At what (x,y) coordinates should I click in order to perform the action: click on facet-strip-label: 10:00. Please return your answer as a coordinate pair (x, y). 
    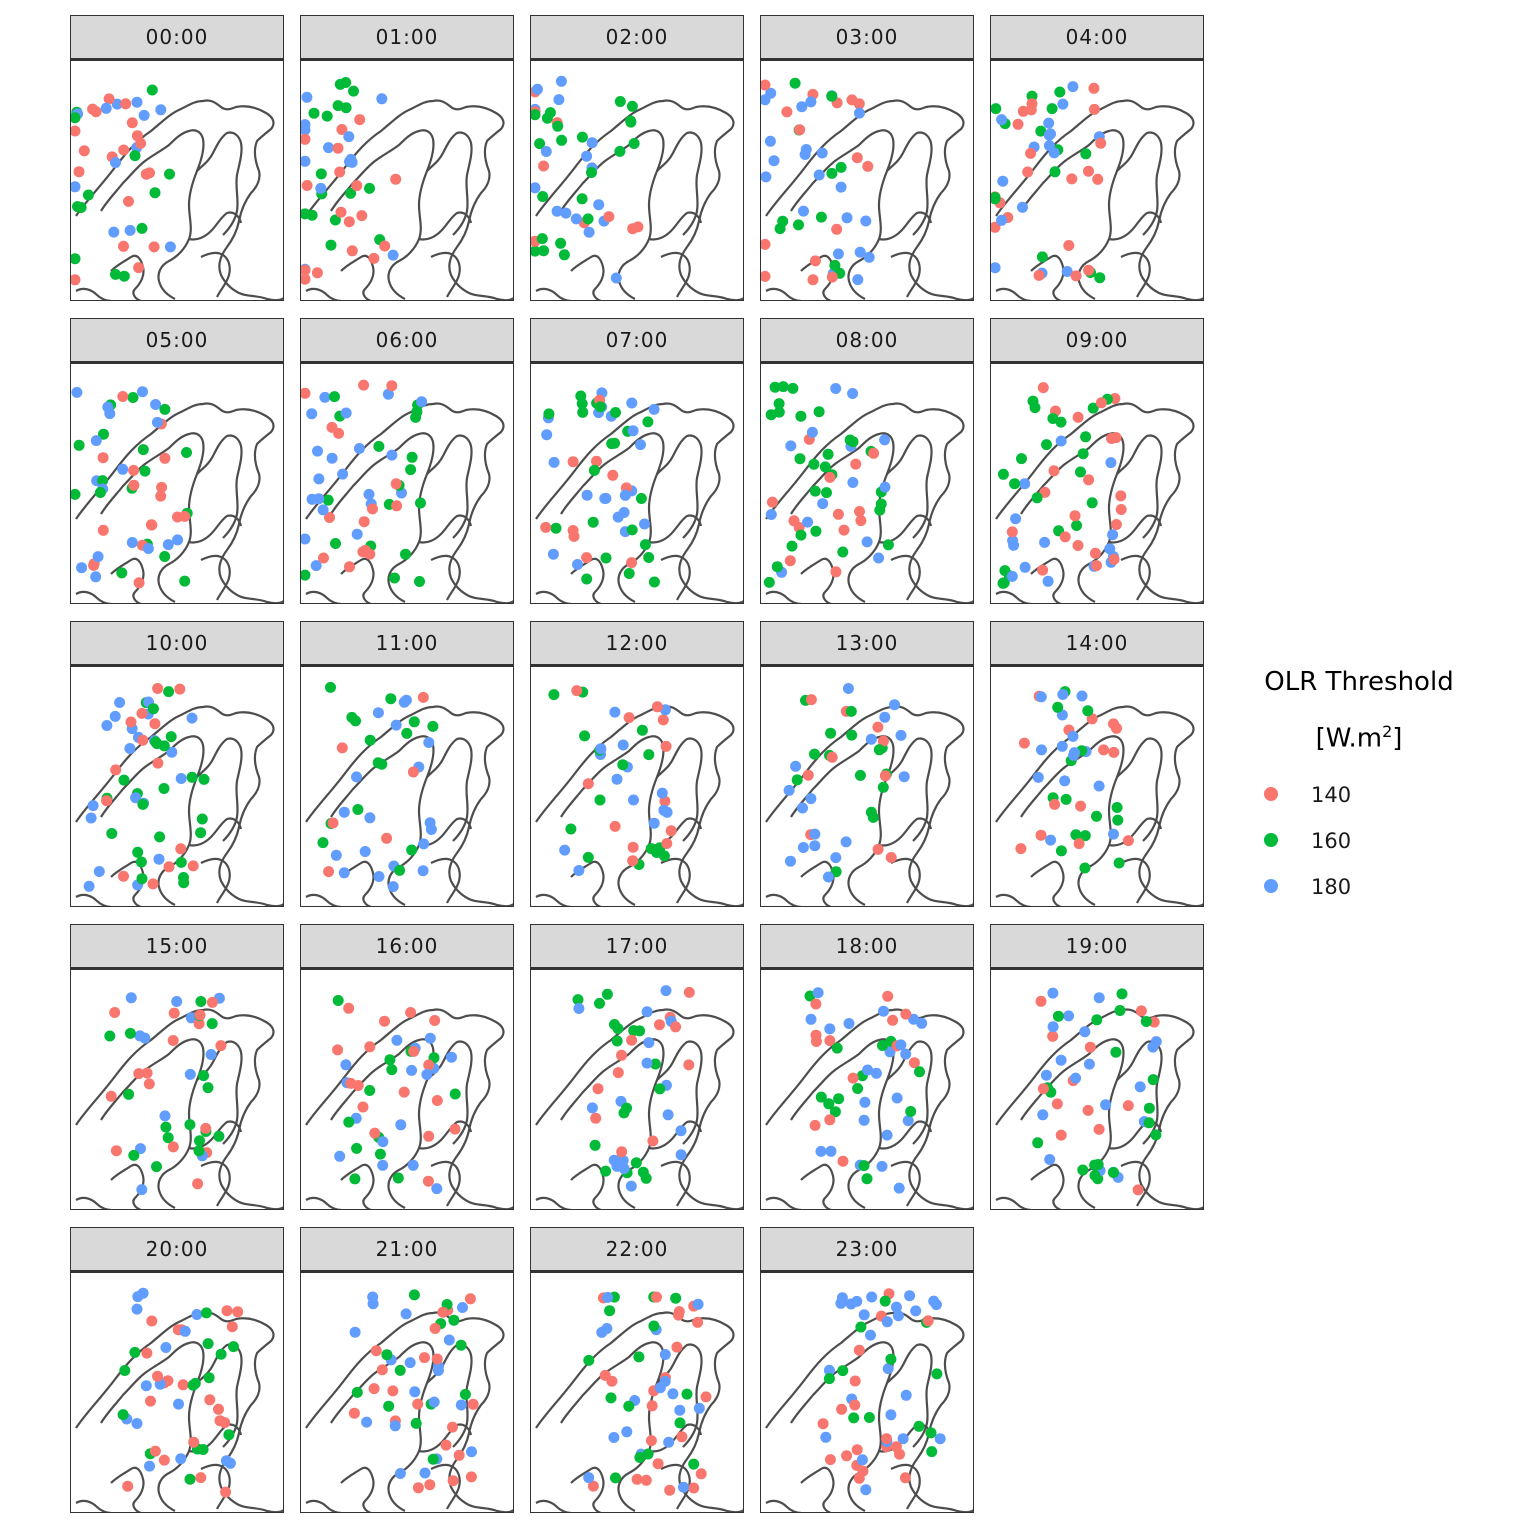
    Looking at the image, I should click on (177, 643).